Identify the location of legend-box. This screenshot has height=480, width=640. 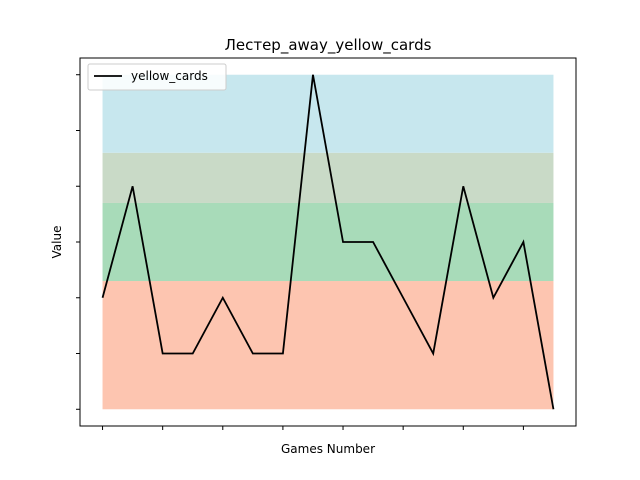
(157, 77).